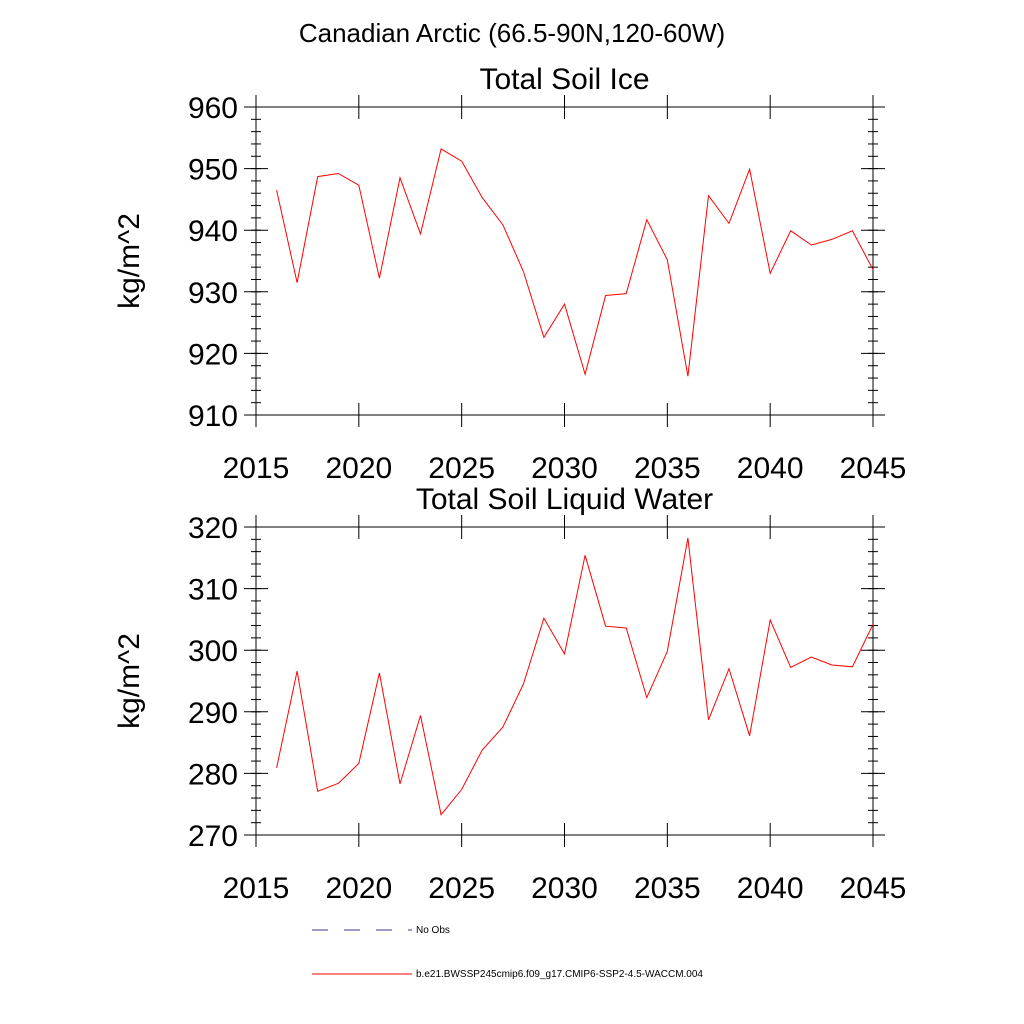 The image size is (1024, 1024). I want to click on y-tick-label: 300, so click(213, 651).